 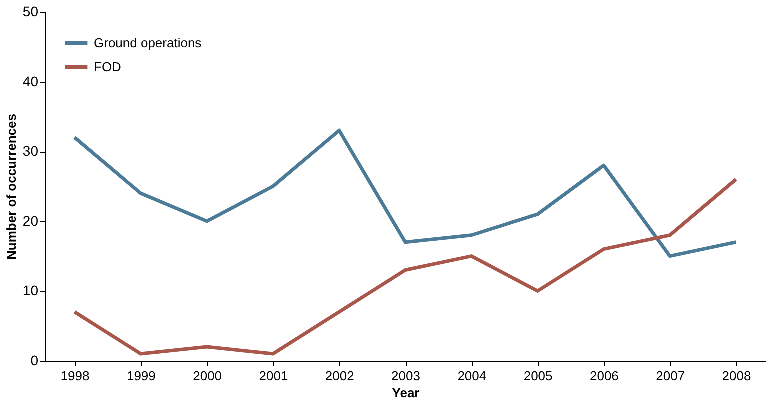 What do you see at coordinates (273, 376) in the screenshot?
I see `x-tick-label: 2001` at bounding box center [273, 376].